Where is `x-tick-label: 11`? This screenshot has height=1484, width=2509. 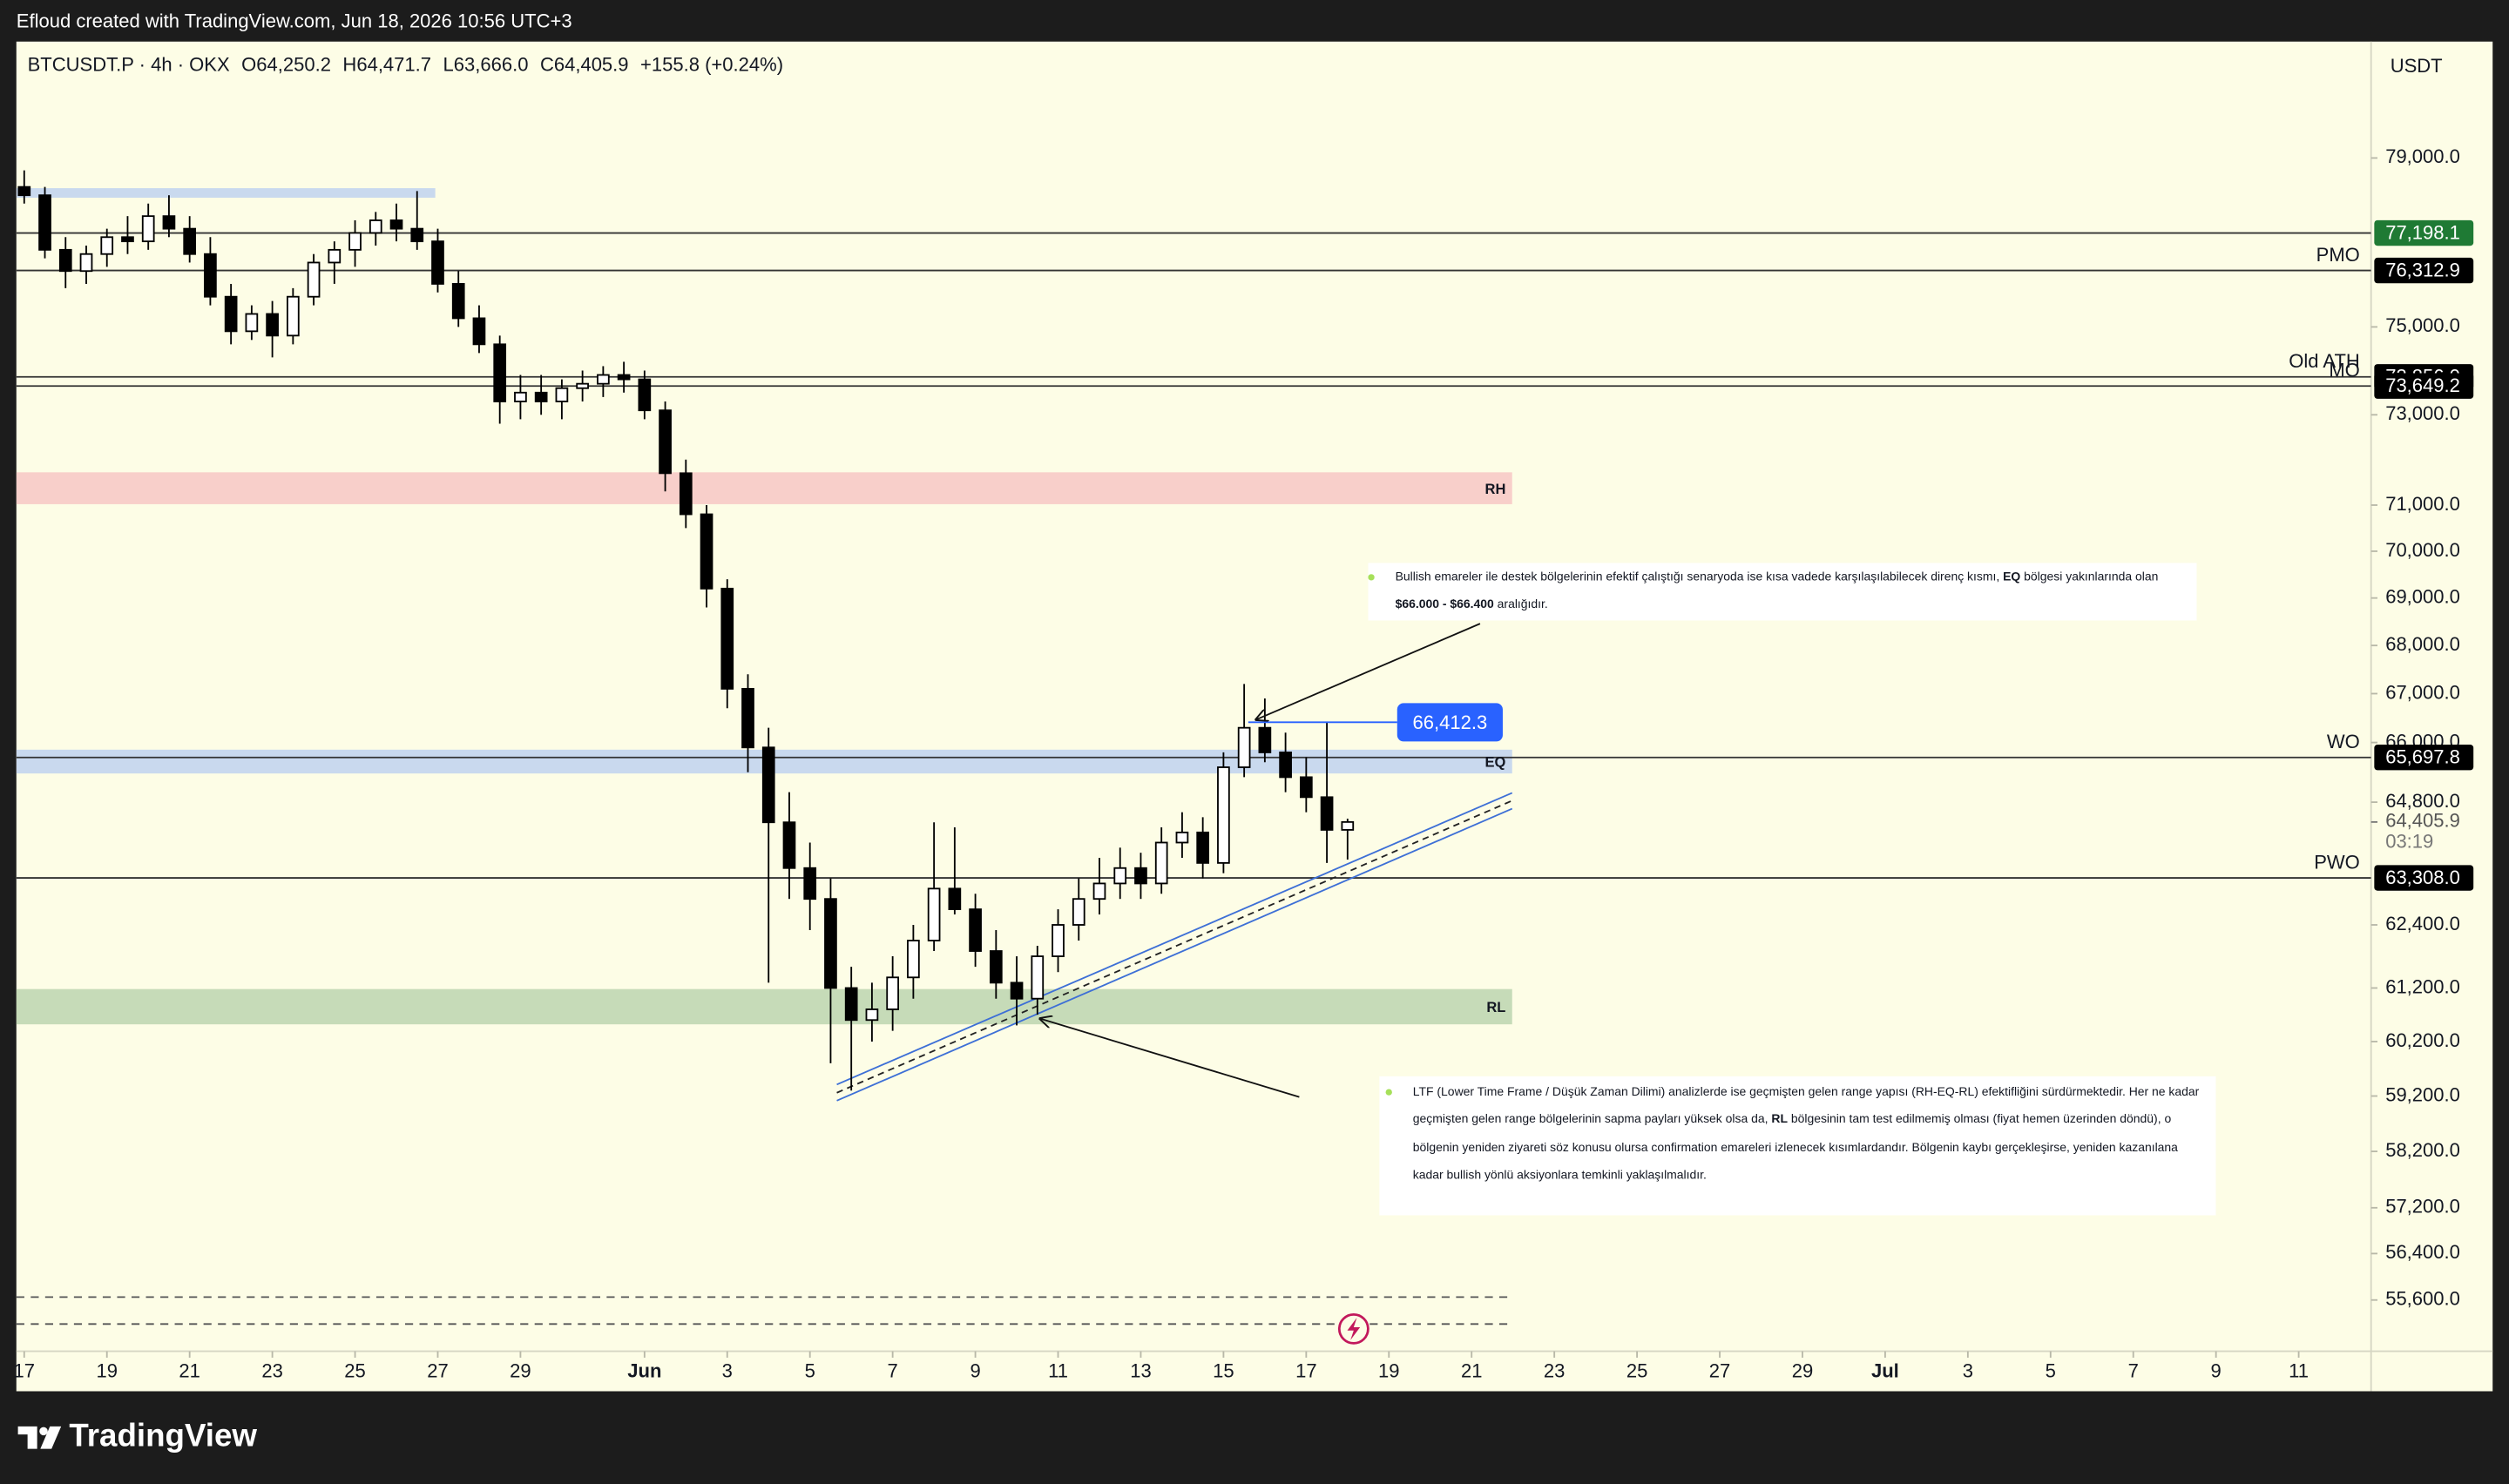 x-tick-label: 11 is located at coordinates (1058, 1370).